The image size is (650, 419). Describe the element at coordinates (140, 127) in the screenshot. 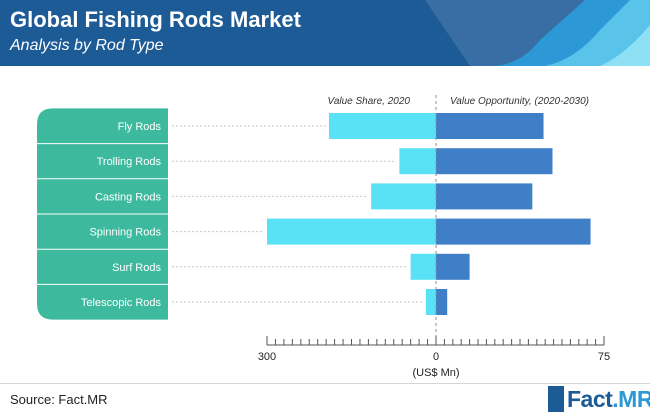

I see `category-label: Fly Rods` at that location.